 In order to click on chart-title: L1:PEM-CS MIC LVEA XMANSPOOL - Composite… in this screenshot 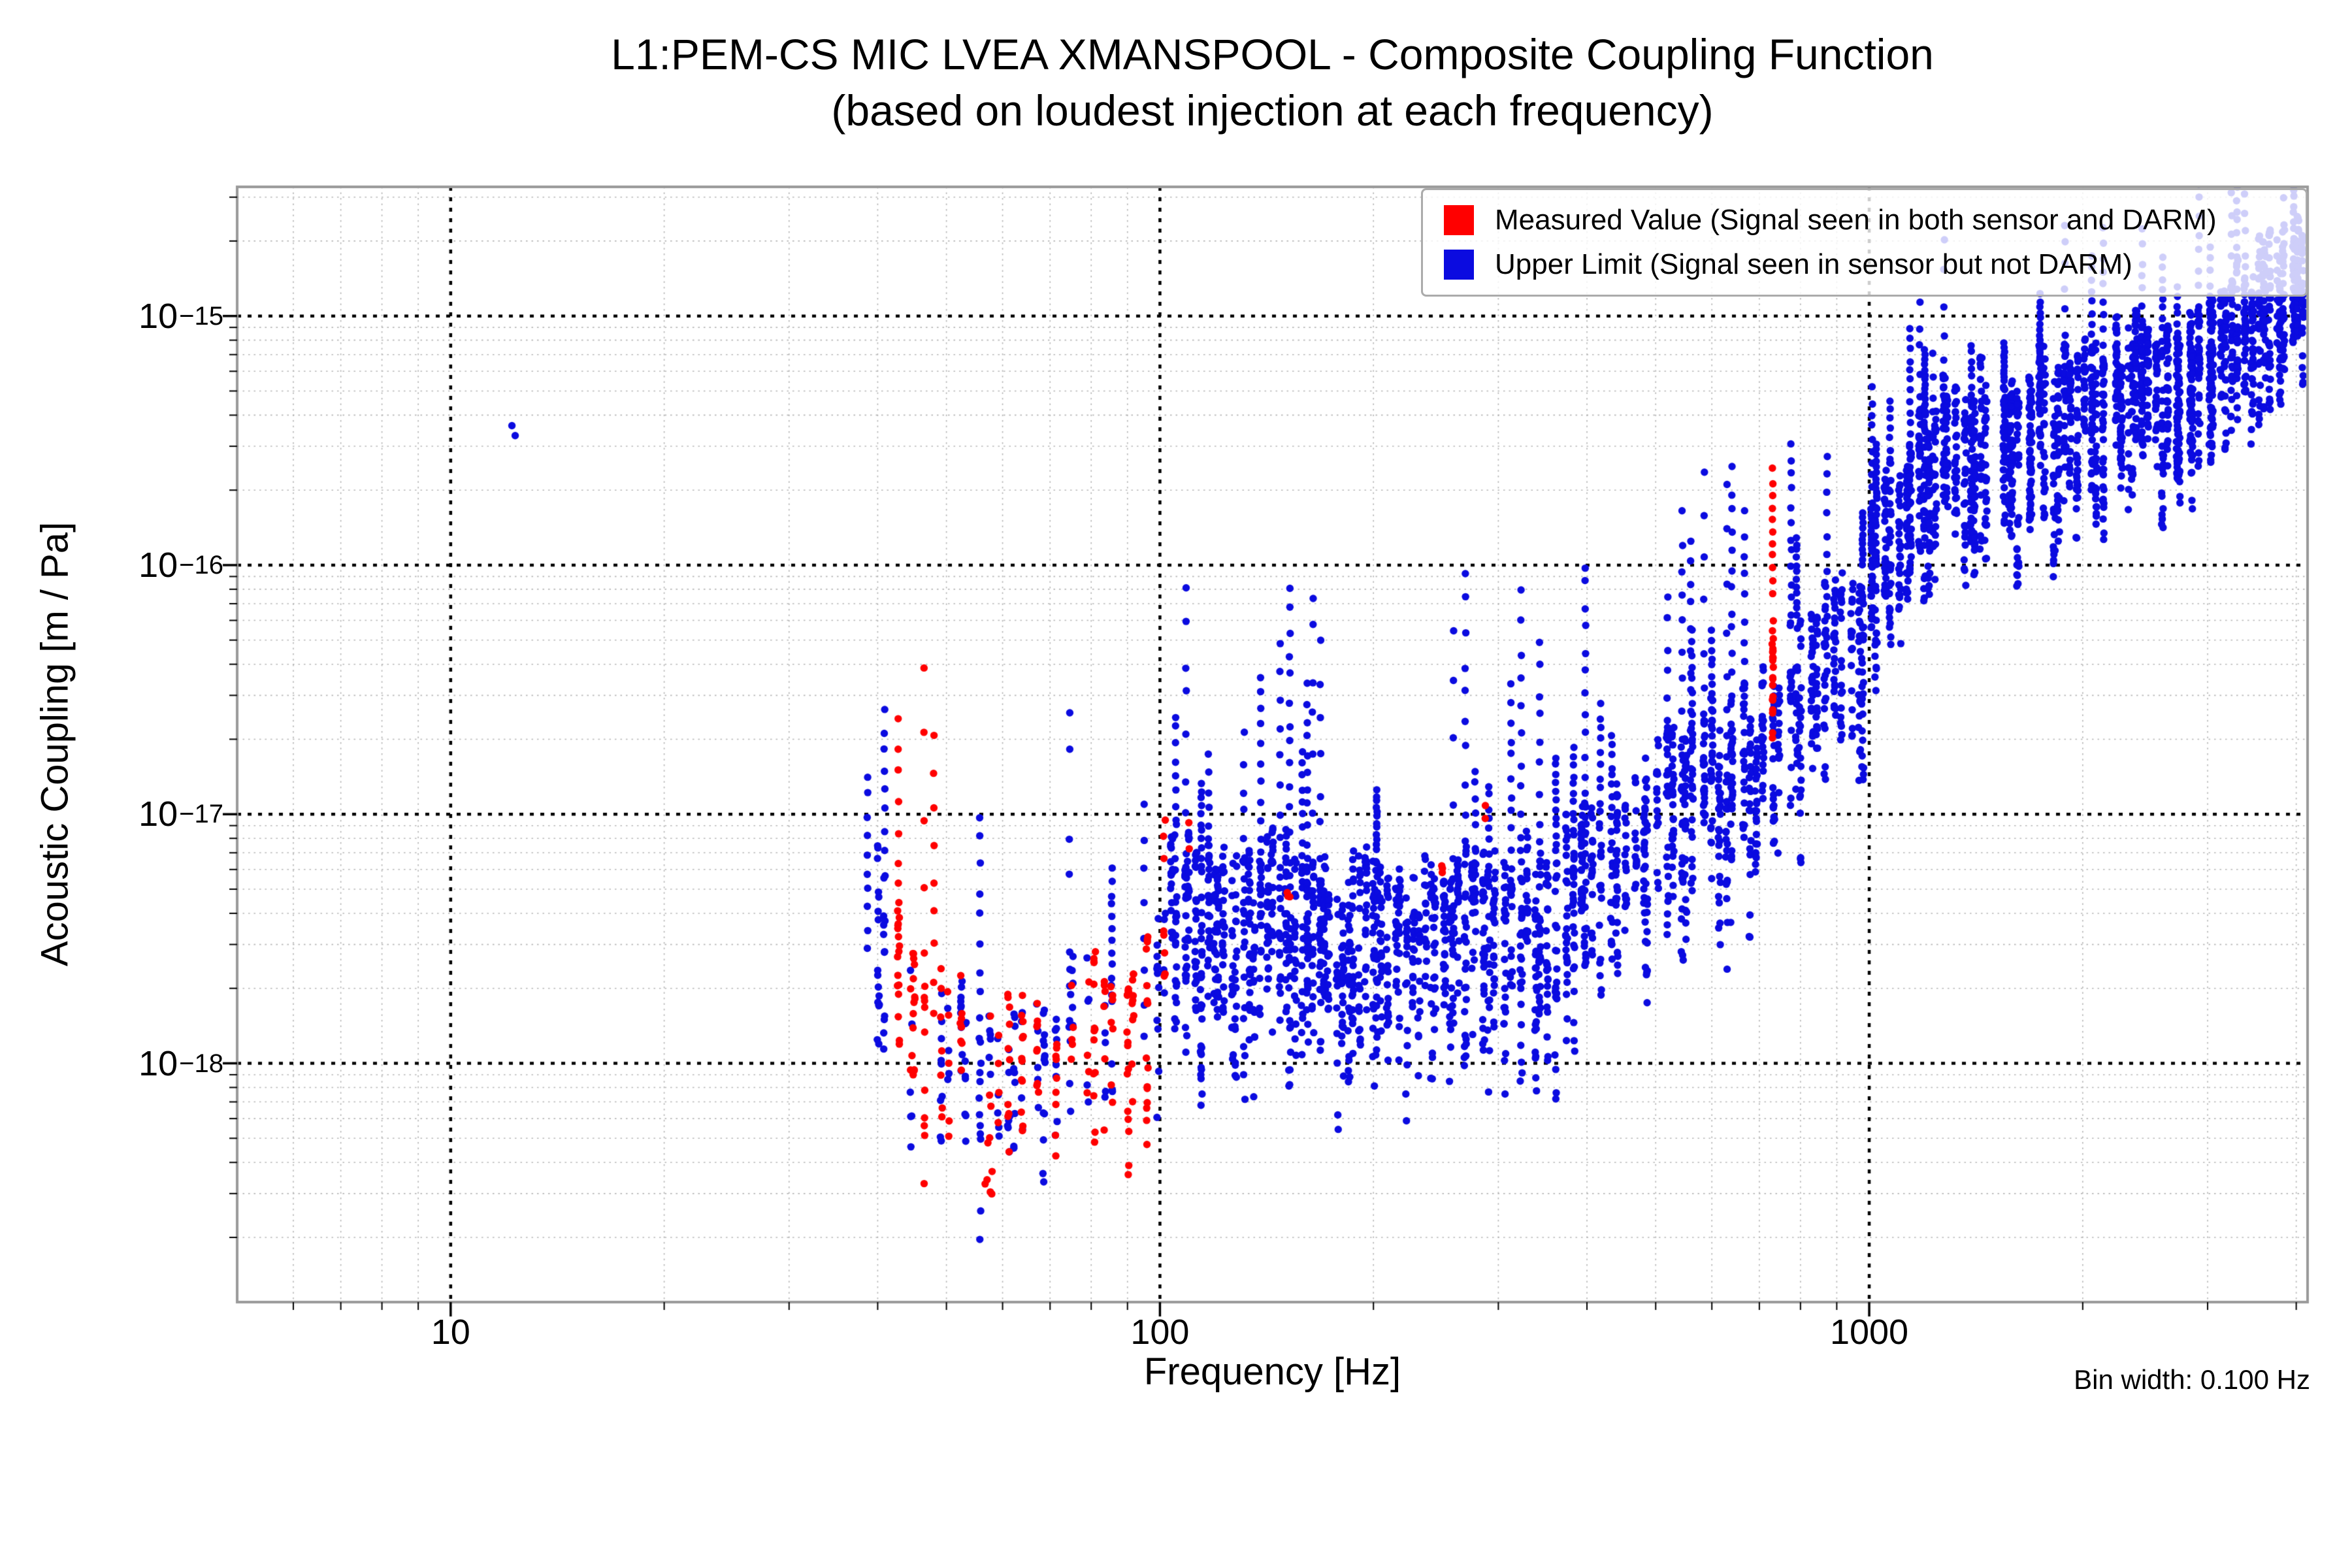, I will do `click(1272, 54)`.